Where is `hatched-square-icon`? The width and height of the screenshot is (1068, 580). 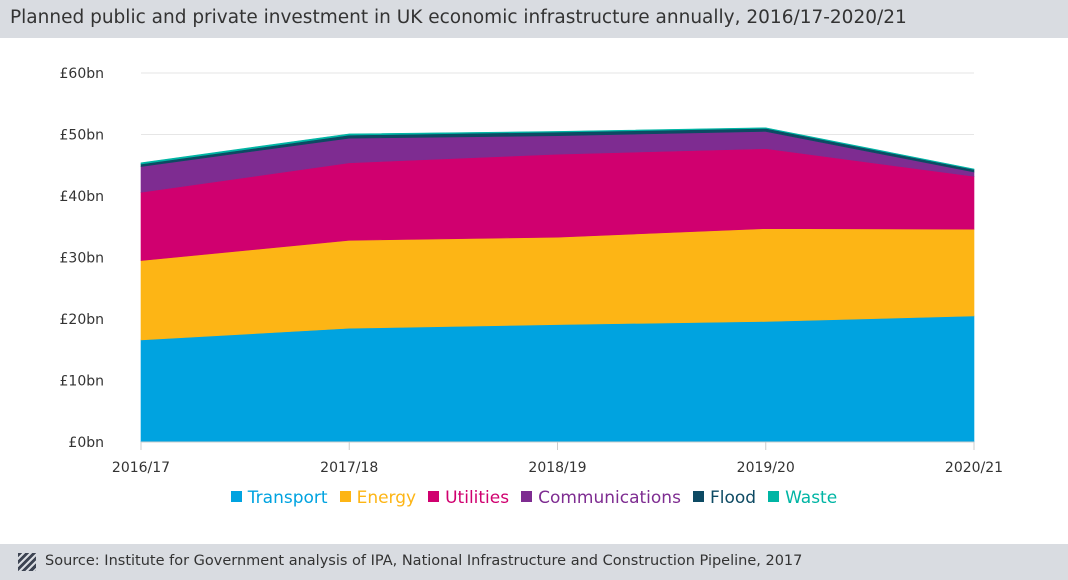
hatched-square-icon is located at coordinates (27, 562).